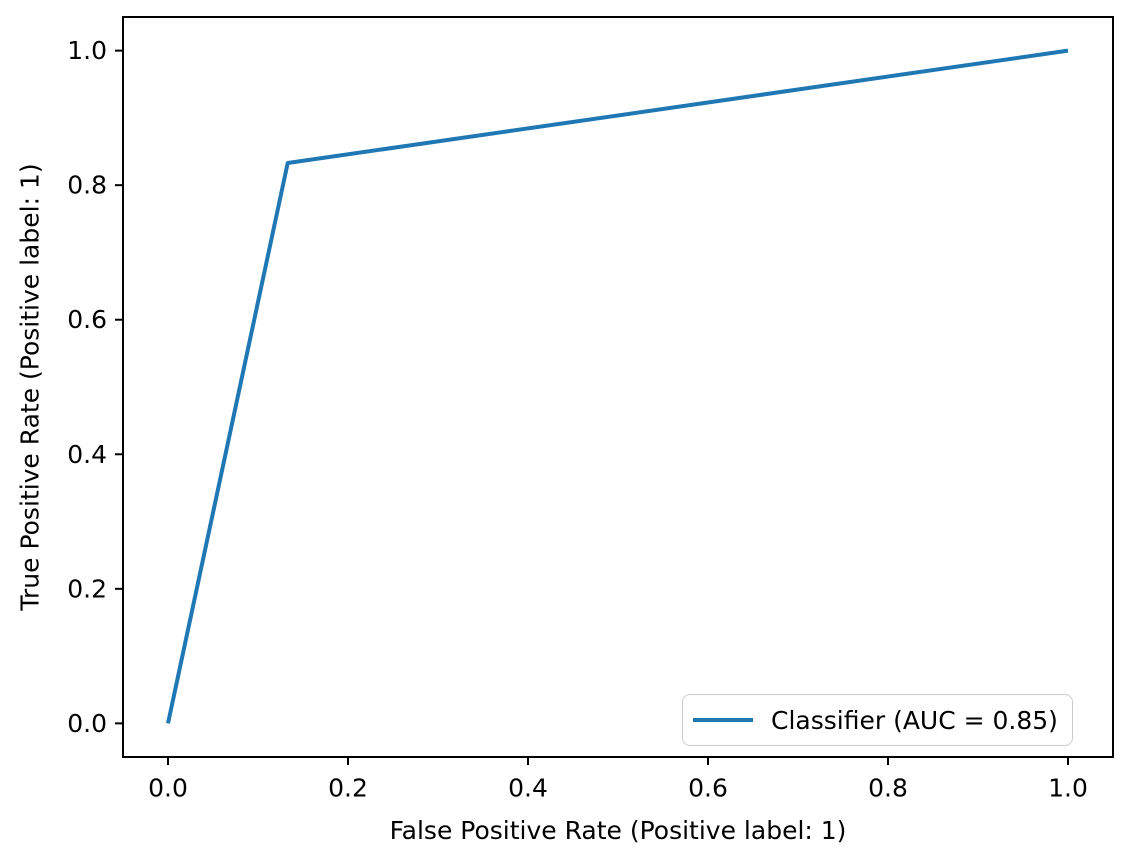 The image size is (1134, 865). Describe the element at coordinates (87, 185) in the screenshot. I see `y-tick-label: 0.8` at that location.